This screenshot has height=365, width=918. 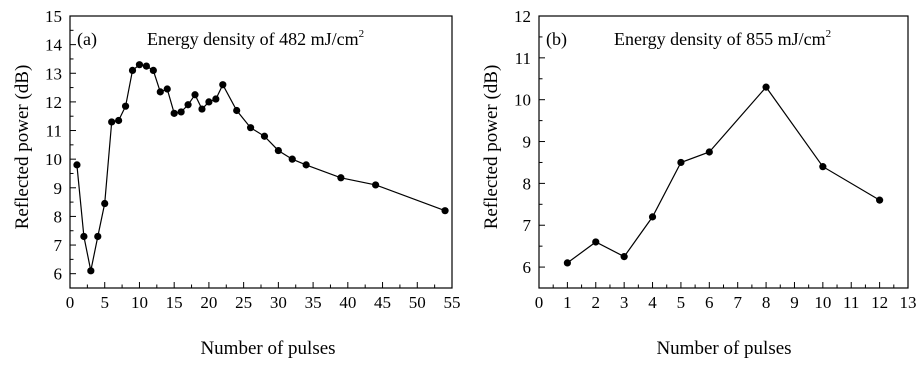 I want to click on y-axis-label-a: Reflected power (dB), so click(x=22, y=147).